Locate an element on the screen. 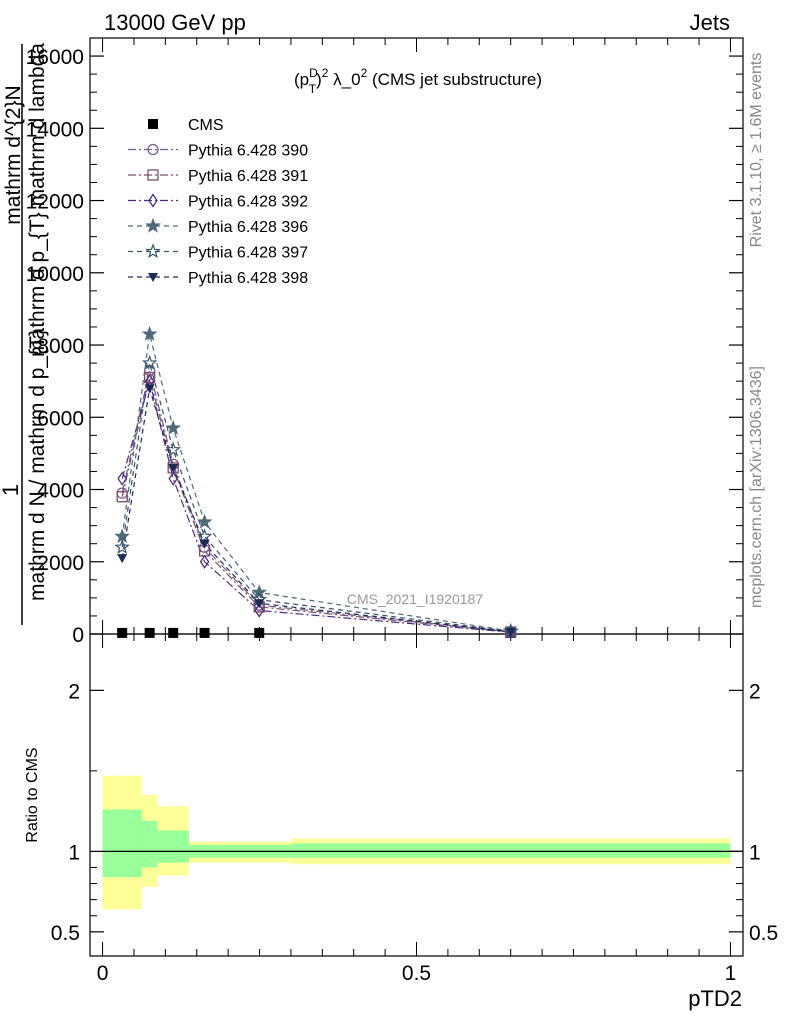  ratio-y-label: Ratio to CMS is located at coordinates (32, 794).